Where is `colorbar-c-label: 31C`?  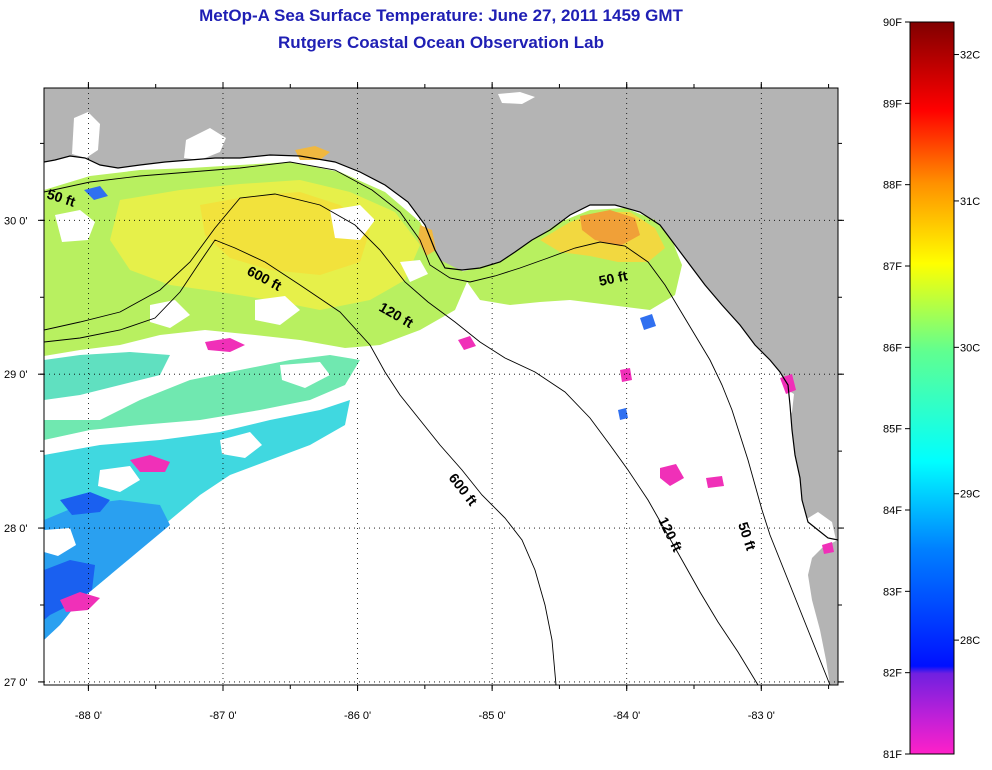 colorbar-c-label: 31C is located at coordinates (970, 202).